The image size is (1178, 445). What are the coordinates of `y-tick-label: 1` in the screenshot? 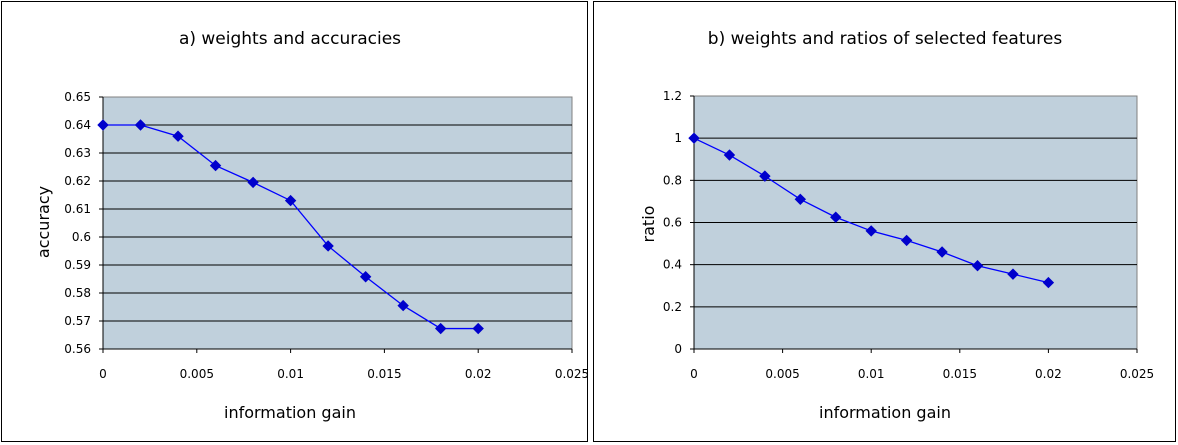 It's located at (678, 138).